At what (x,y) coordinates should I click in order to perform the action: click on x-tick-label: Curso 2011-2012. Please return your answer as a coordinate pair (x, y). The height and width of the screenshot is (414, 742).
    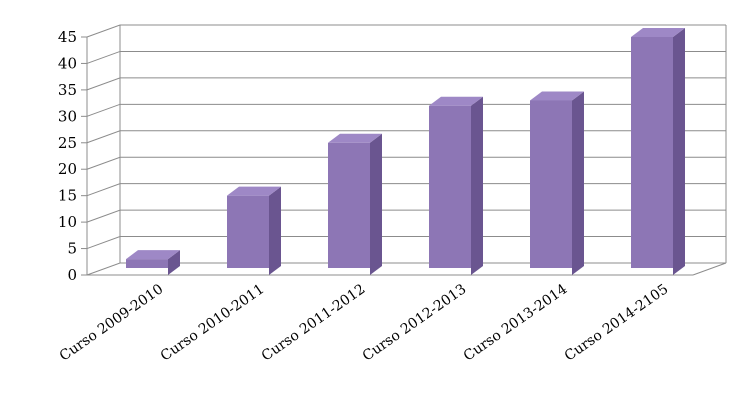
    Looking at the image, I should click on (314, 322).